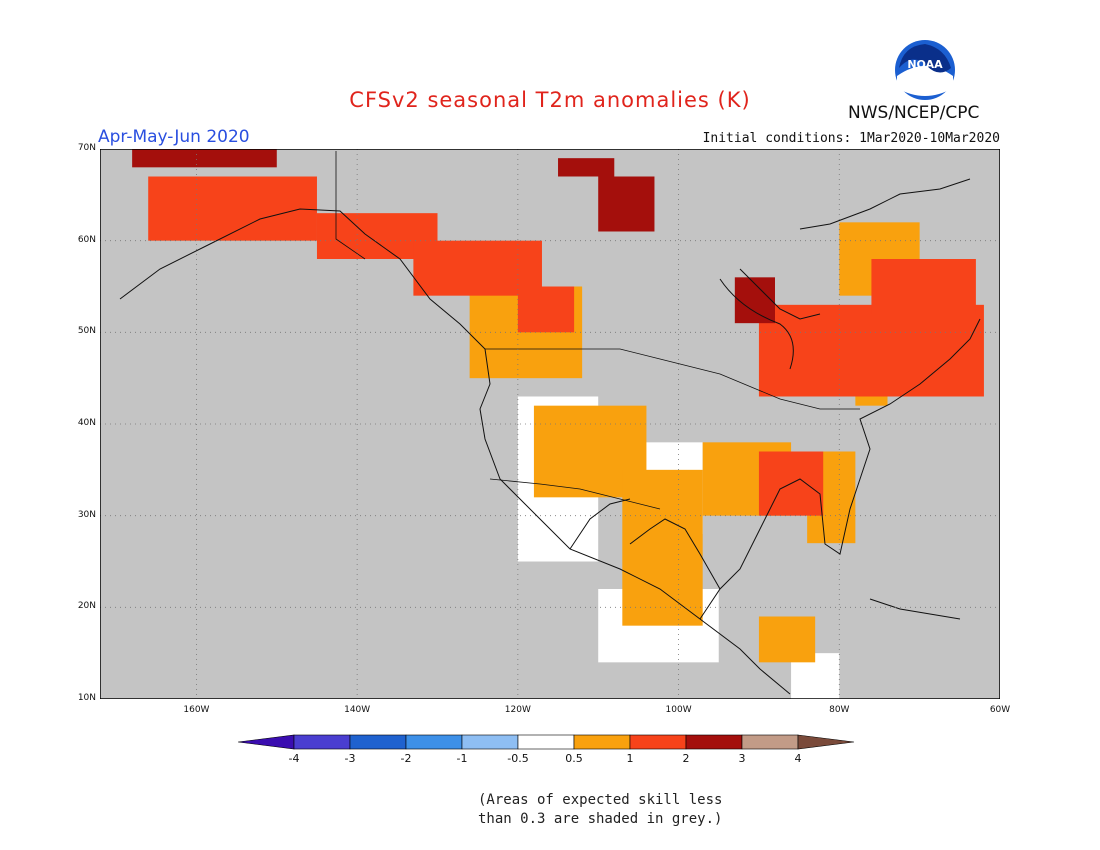  I want to click on noaa-logo: NOAA, so click(925, 72).